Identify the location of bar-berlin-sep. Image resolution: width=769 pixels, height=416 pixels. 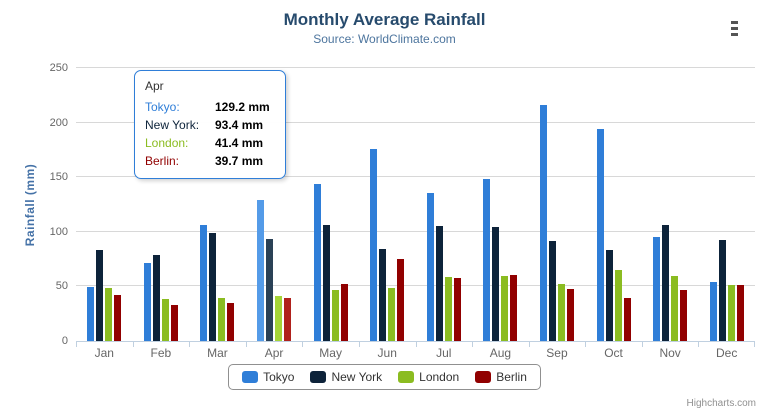
(570, 315).